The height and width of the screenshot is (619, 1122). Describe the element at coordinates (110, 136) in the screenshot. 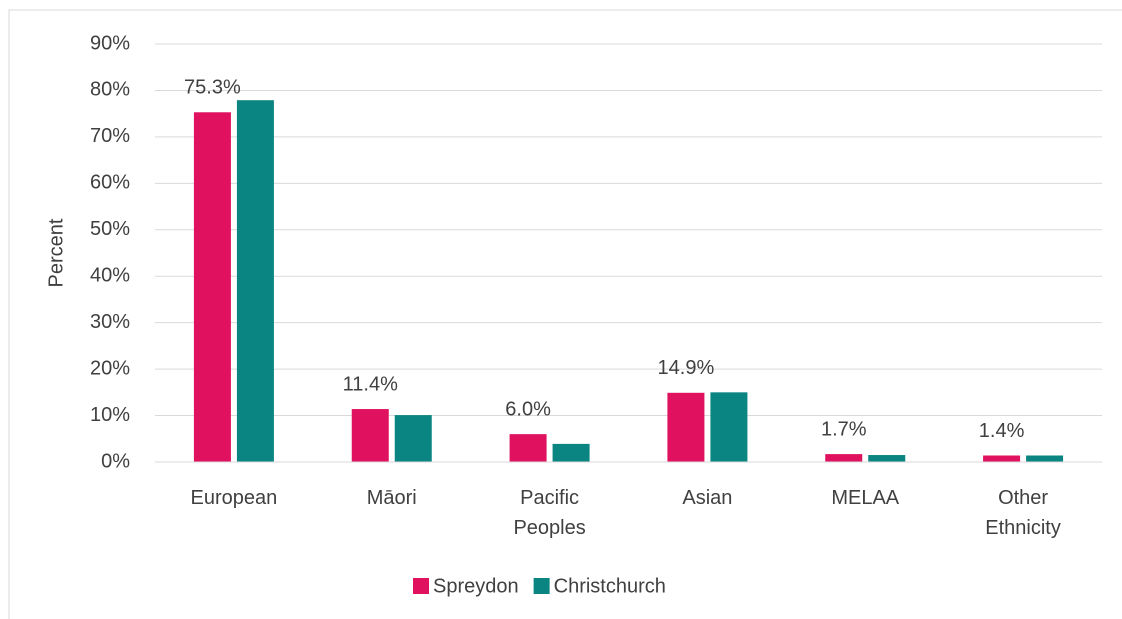

I see `y-tick-label: 70%` at that location.